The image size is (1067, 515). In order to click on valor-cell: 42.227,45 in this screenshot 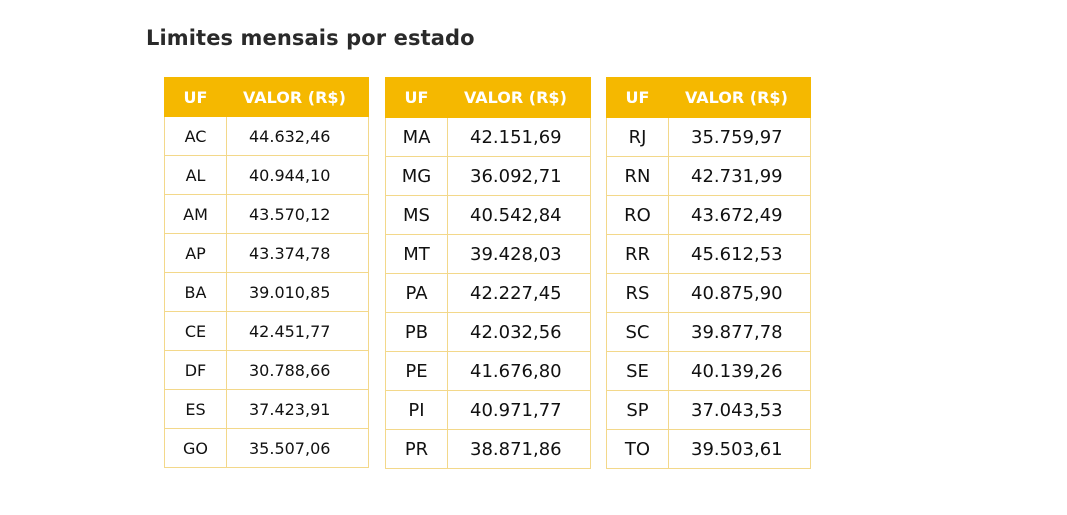, I will do `click(519, 293)`.